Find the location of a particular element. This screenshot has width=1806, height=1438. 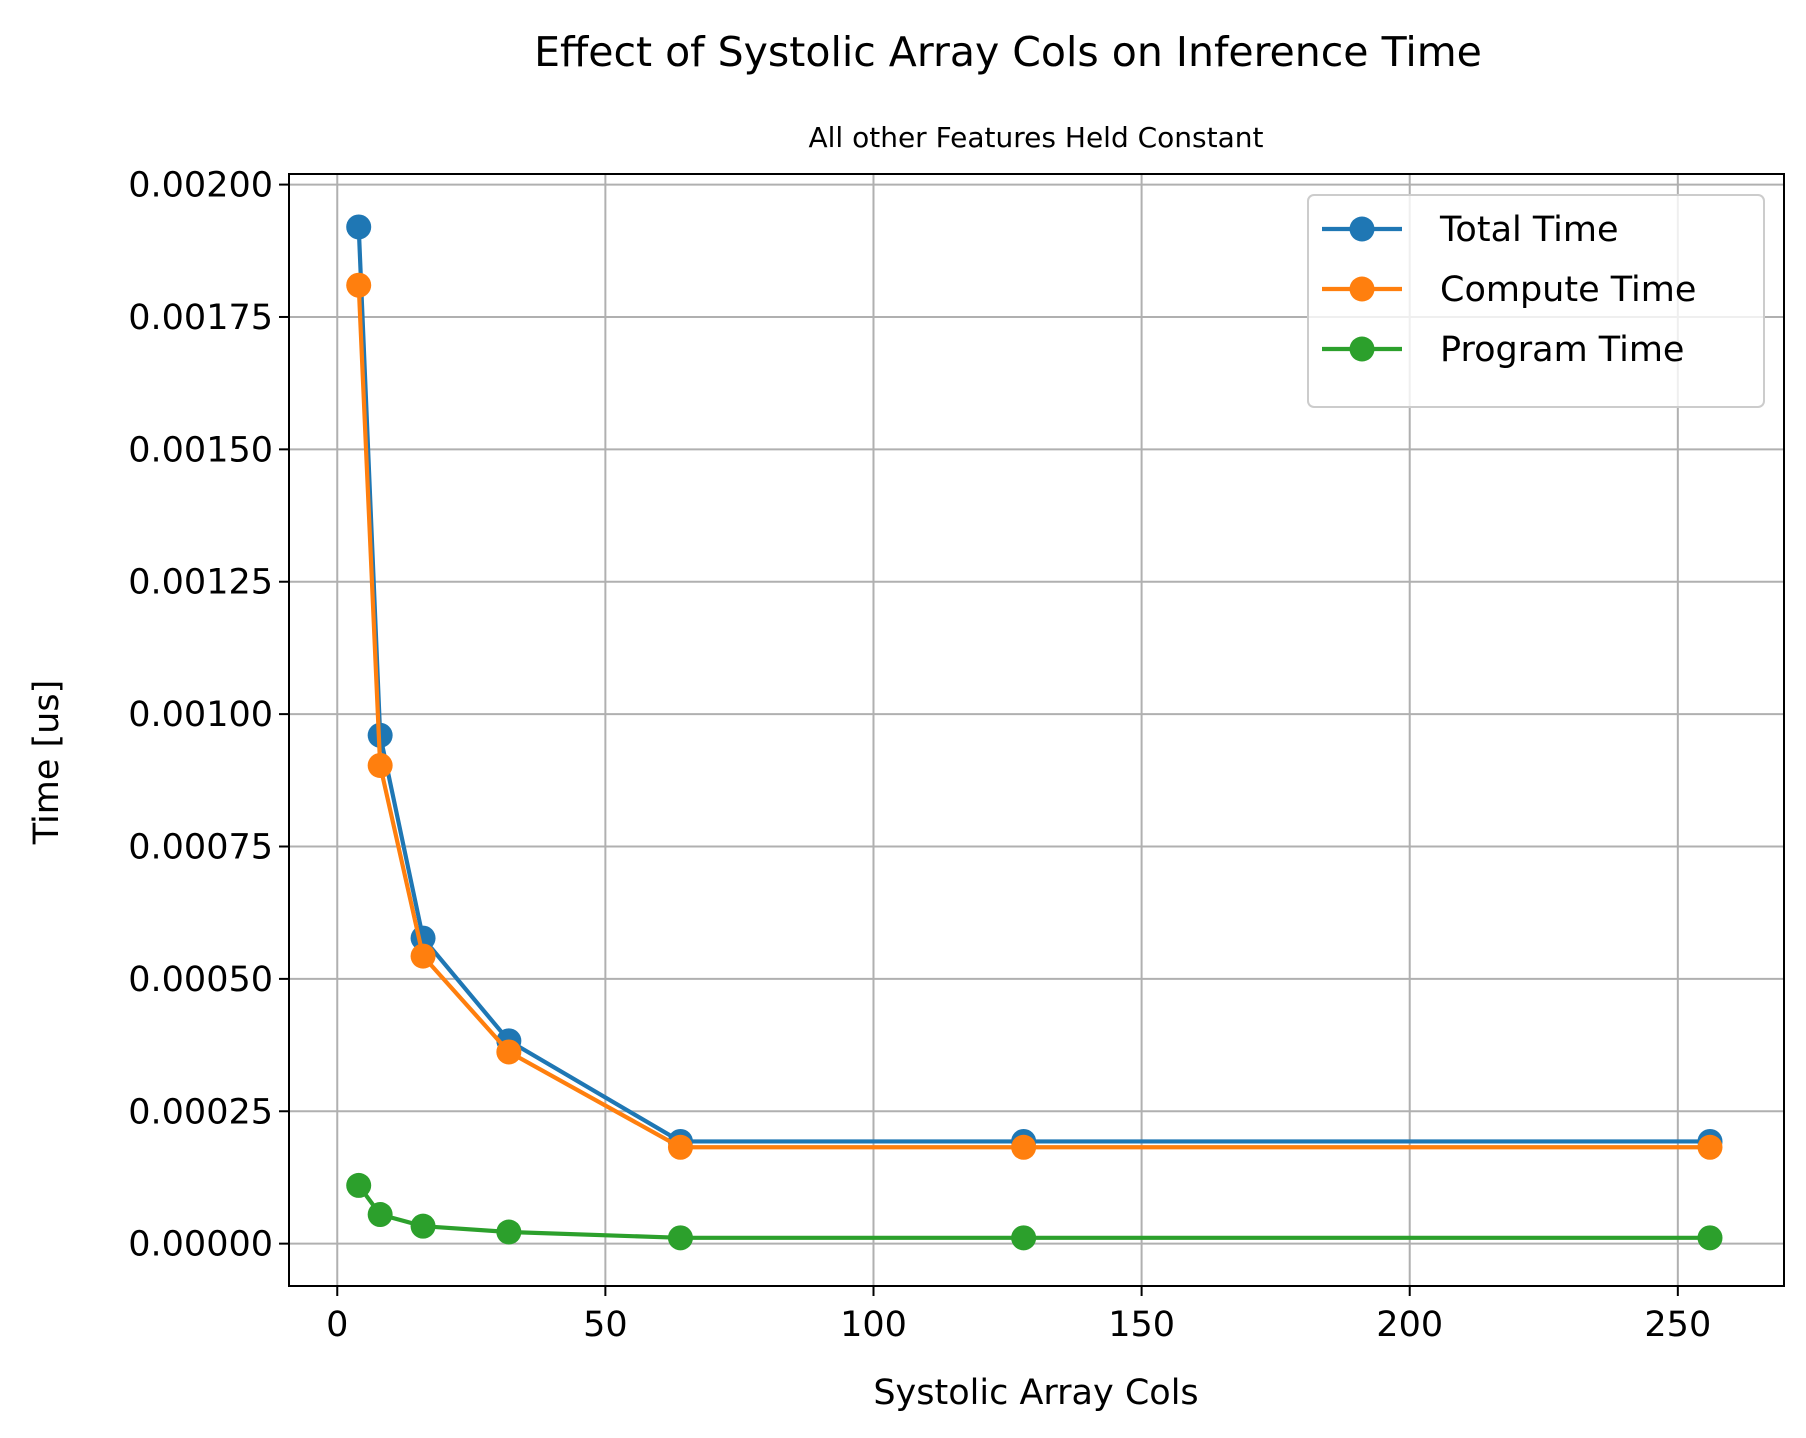

legend-item: Program Time is located at coordinates (1503, 350).